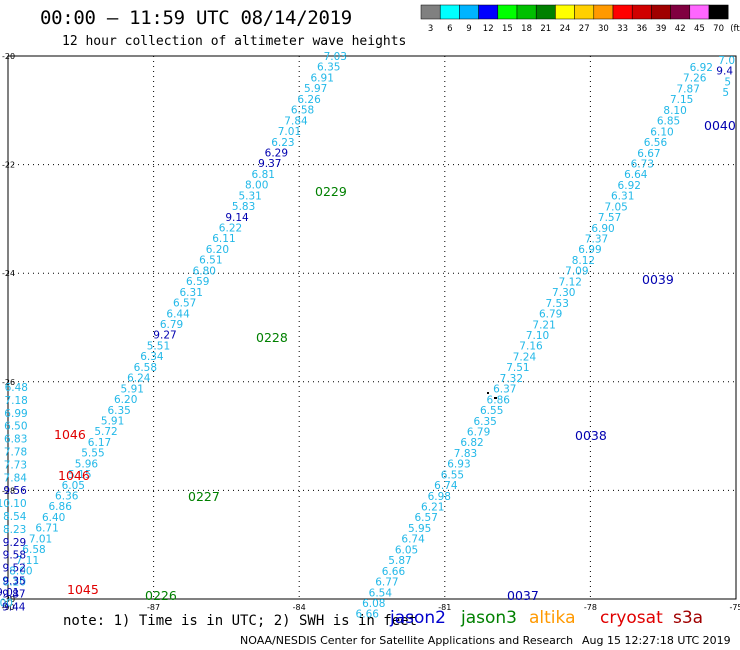 This screenshot has width=740, height=650. What do you see at coordinates (465, 454) in the screenshot?
I see `wave-height-label: 7.83` at bounding box center [465, 454].